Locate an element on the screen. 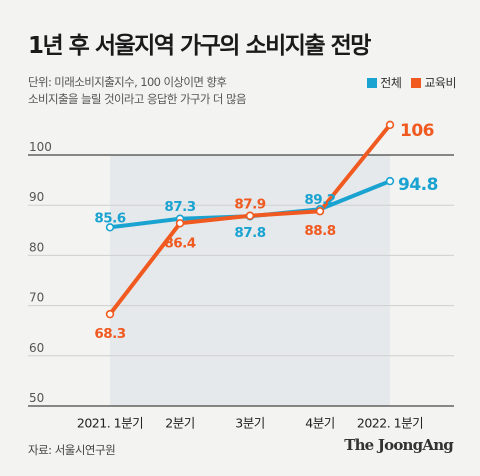  brand-logo: The JoongAng is located at coordinates (399, 445).